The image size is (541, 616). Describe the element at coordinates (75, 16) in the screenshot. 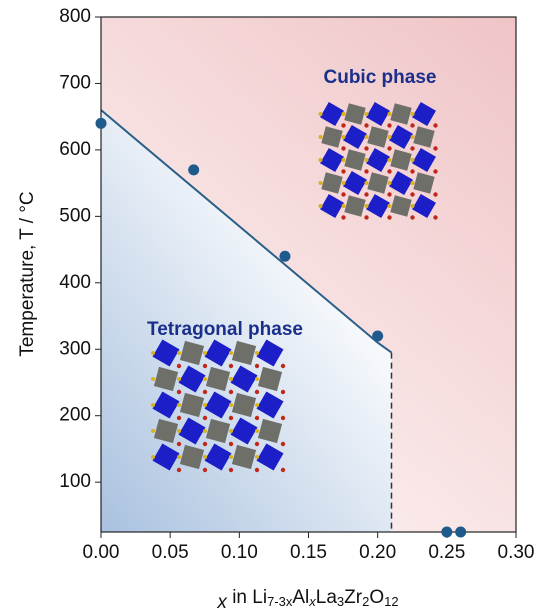

I see `y-tick-label: 800` at that location.